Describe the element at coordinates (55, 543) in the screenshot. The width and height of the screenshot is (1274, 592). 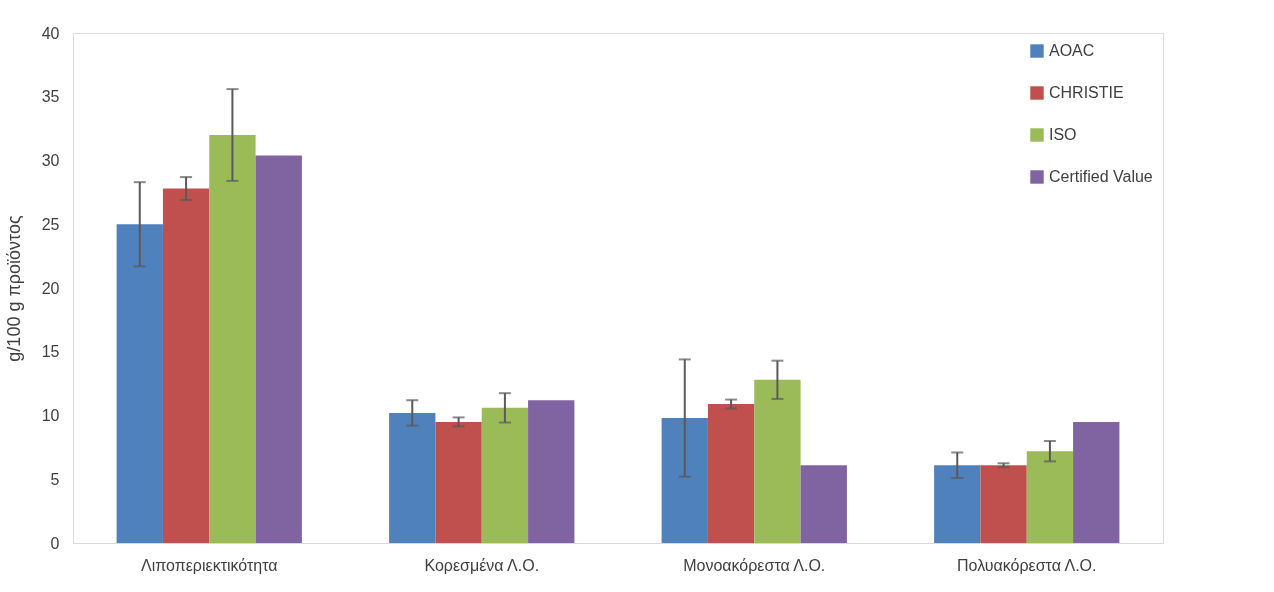
I see `y-tick-label: 0` at that location.